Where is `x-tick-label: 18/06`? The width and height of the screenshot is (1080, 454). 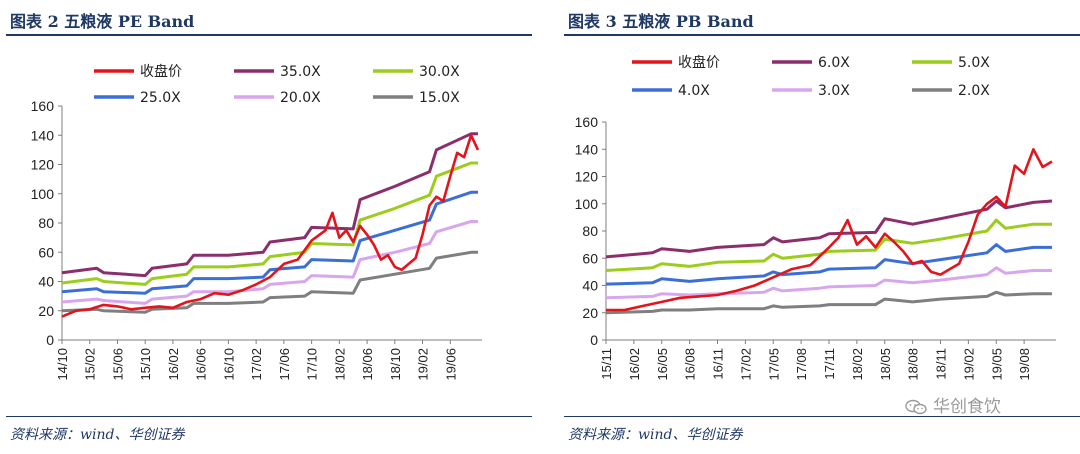
x-tick-label: 18/06 is located at coordinates (367, 364).